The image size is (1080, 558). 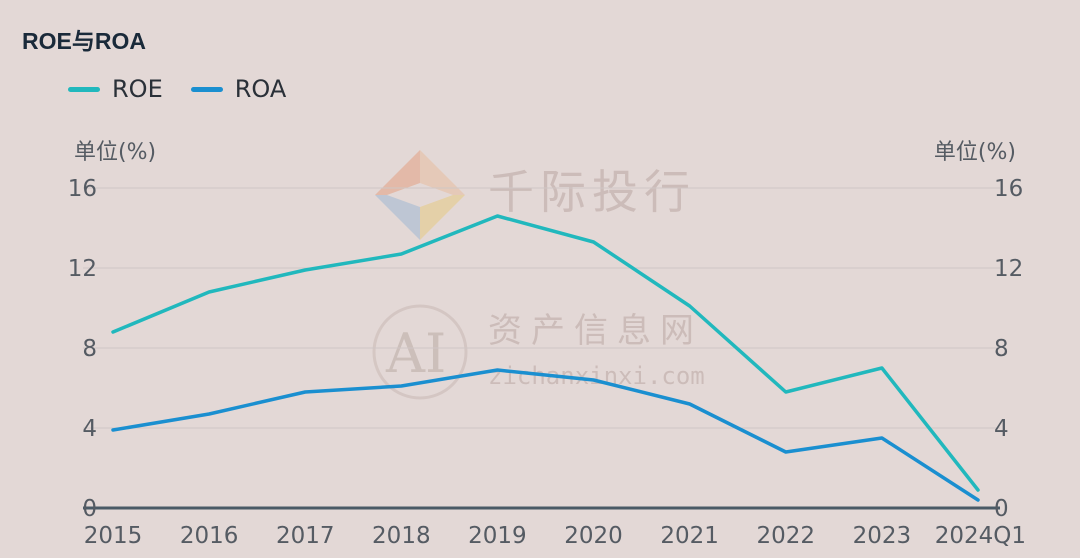 What do you see at coordinates (596, 376) in the screenshot?
I see `watermark-url: zichanxinxi.com` at bounding box center [596, 376].